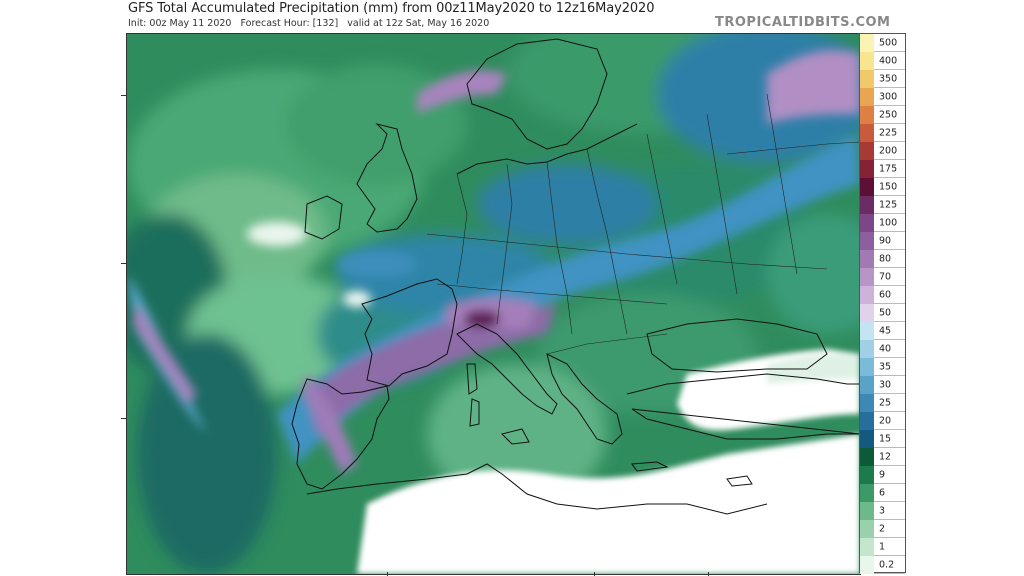  I want to click on colorbar-label: 250, so click(888, 115).